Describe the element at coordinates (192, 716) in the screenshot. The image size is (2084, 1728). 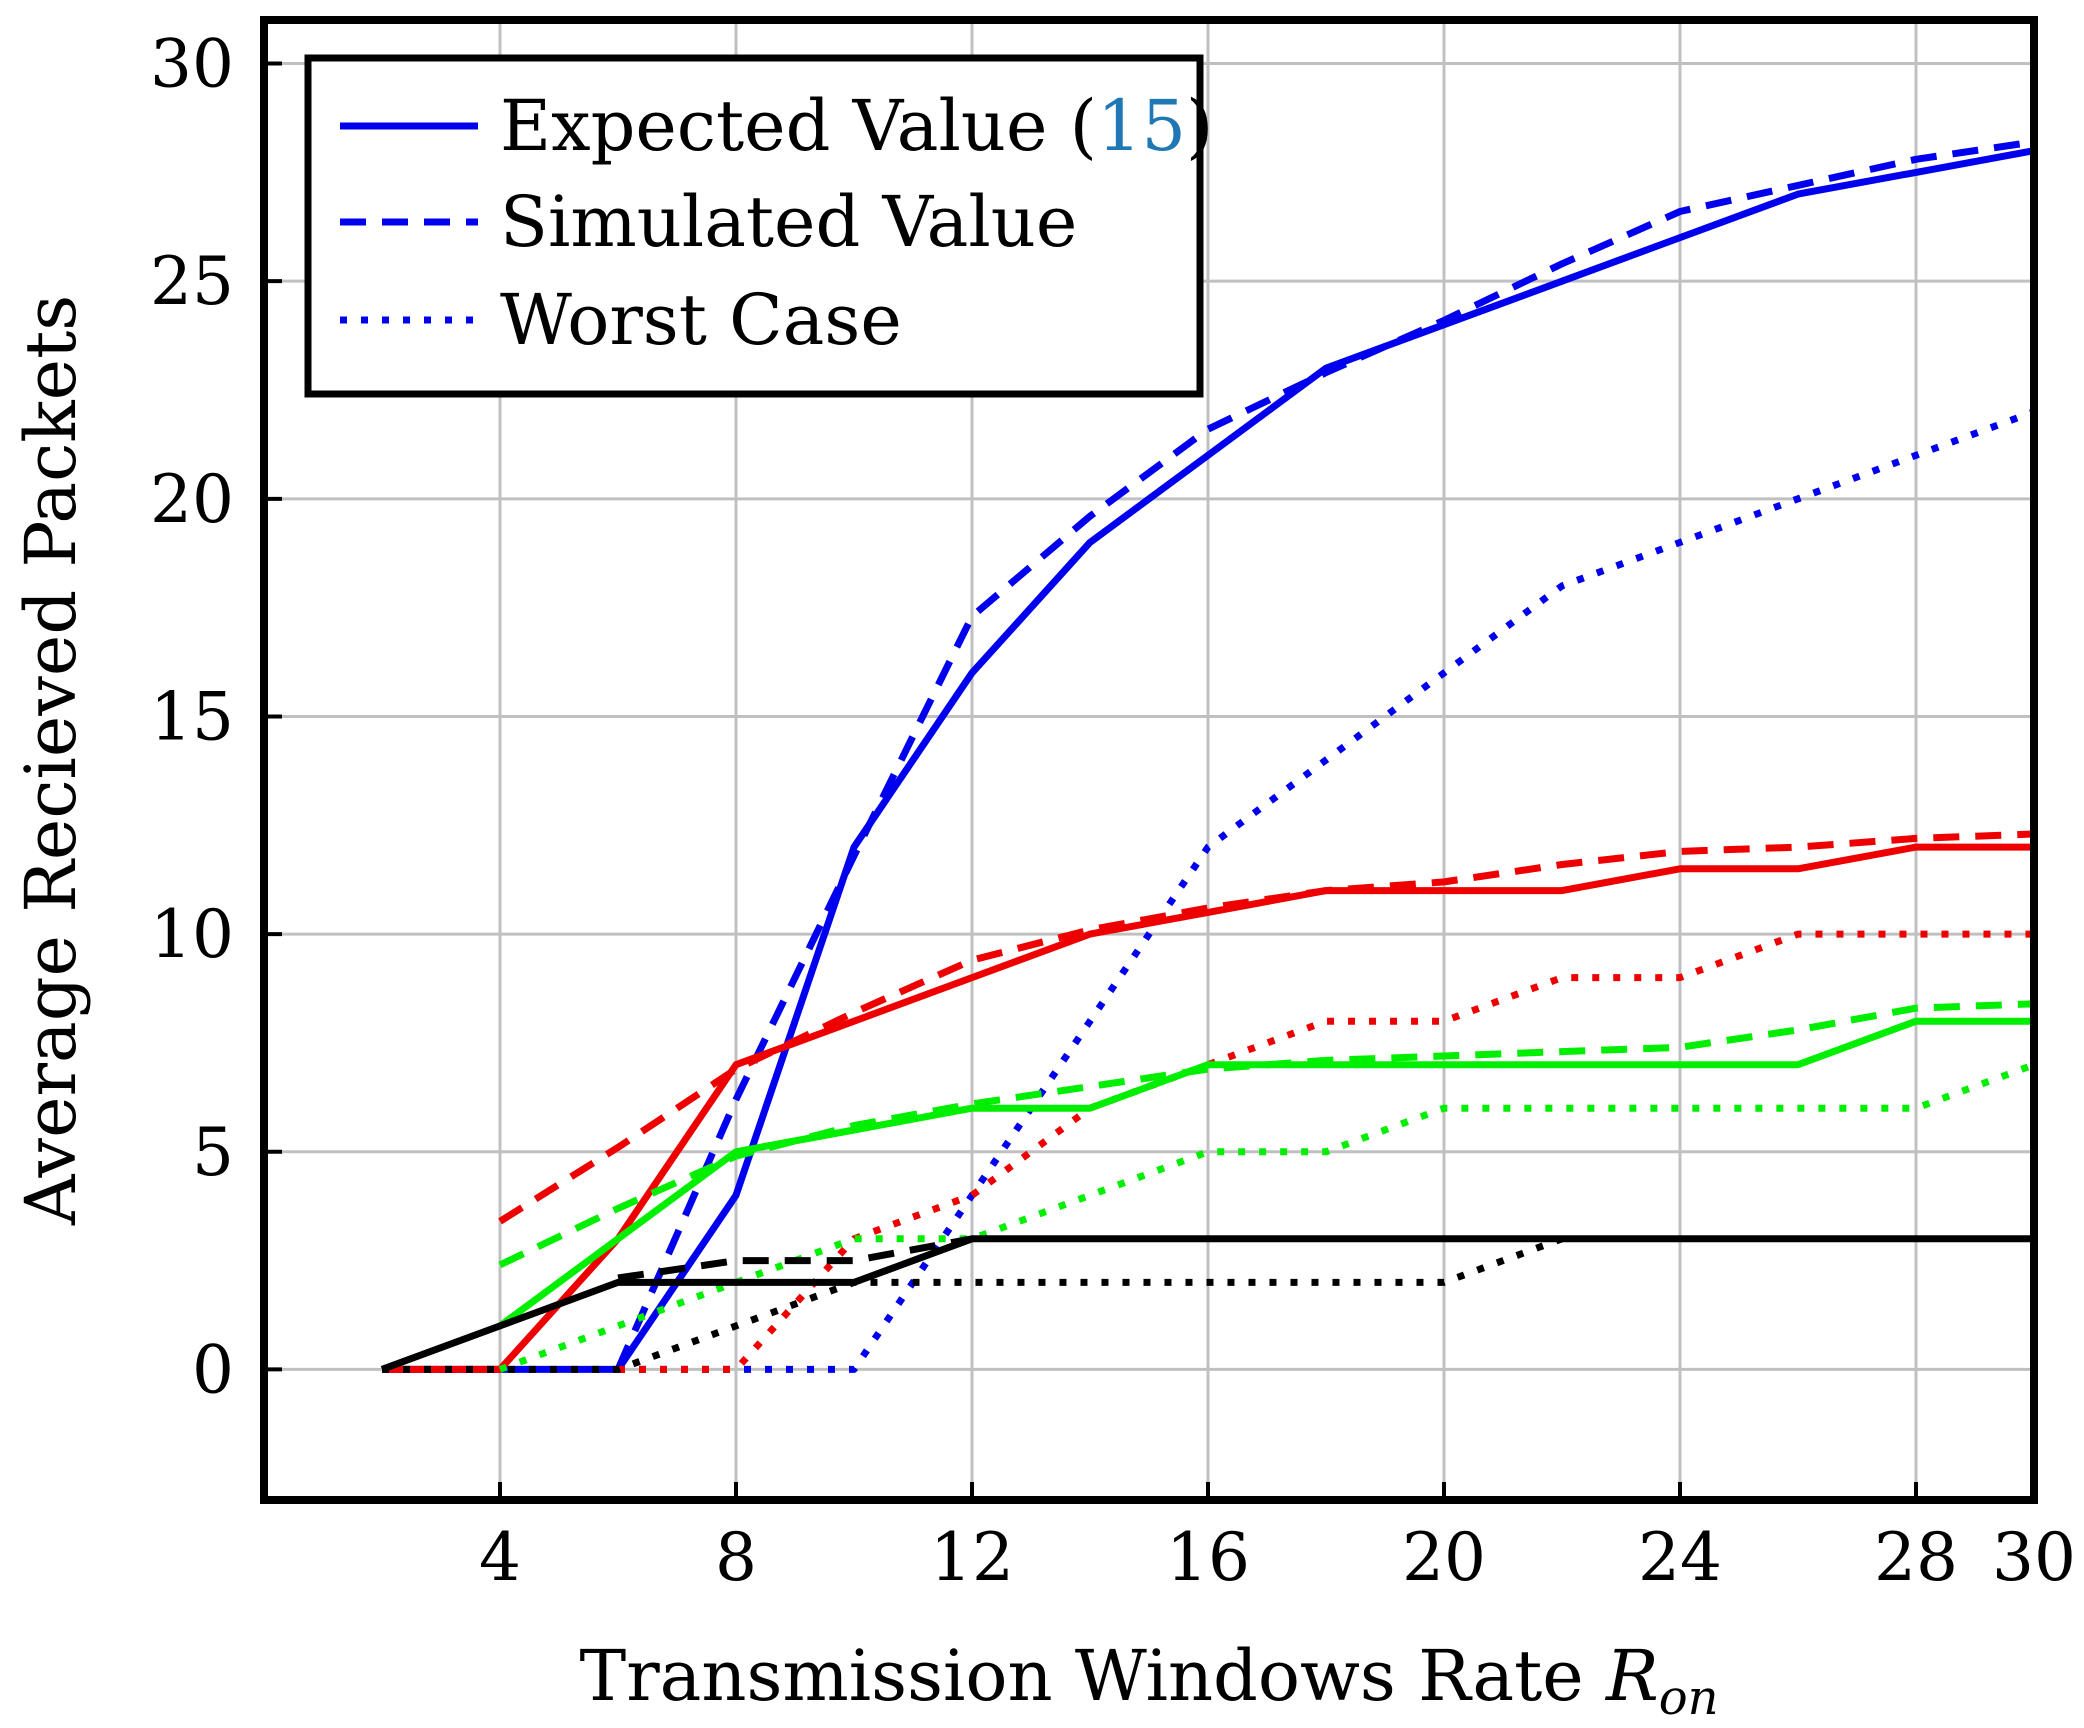
I see `y-tick-label-15: 15` at that location.